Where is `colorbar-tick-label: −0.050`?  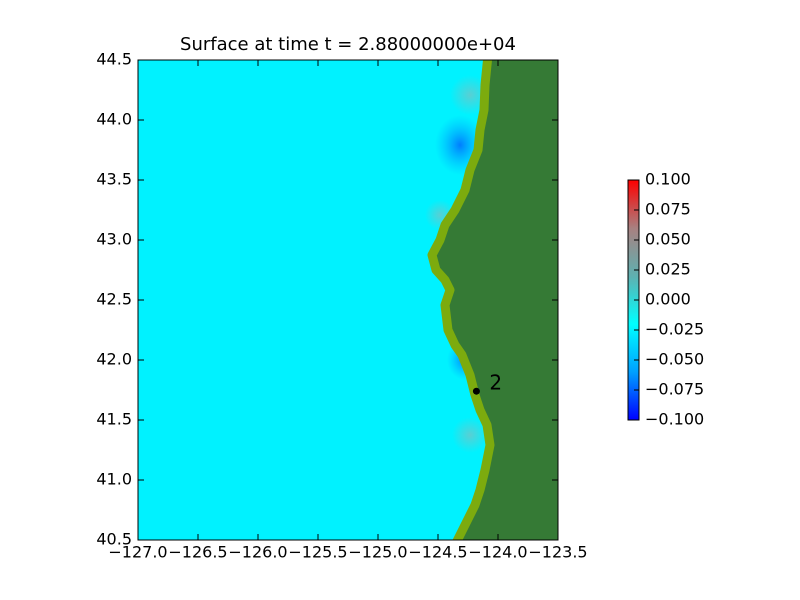
colorbar-tick-label: −0.050 is located at coordinates (674, 359).